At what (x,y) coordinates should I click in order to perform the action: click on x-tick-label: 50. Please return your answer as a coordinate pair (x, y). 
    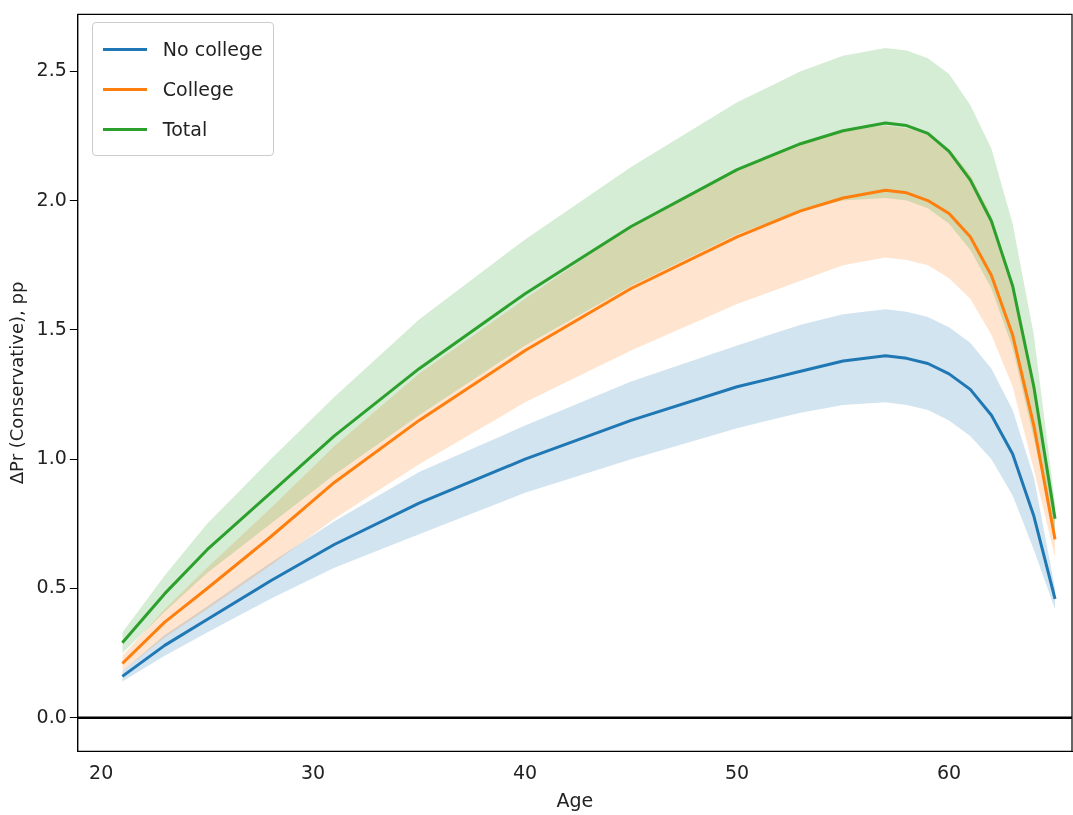
    Looking at the image, I should click on (737, 771).